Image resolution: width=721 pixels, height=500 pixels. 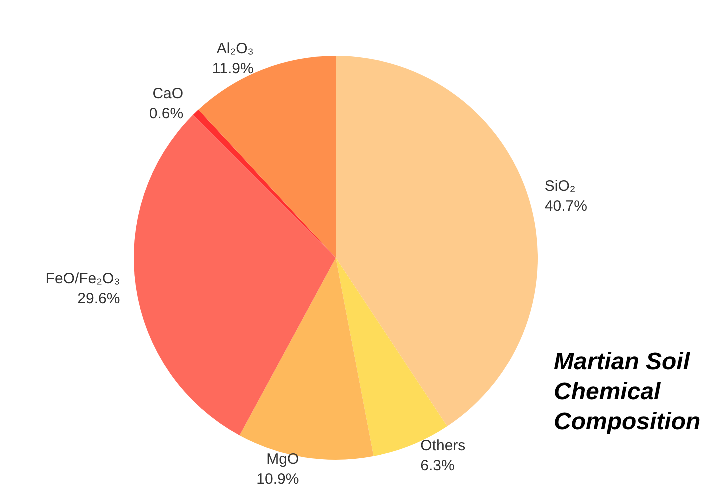 I want to click on text: Martian Soil Chemical Composition, so click(x=627, y=392).